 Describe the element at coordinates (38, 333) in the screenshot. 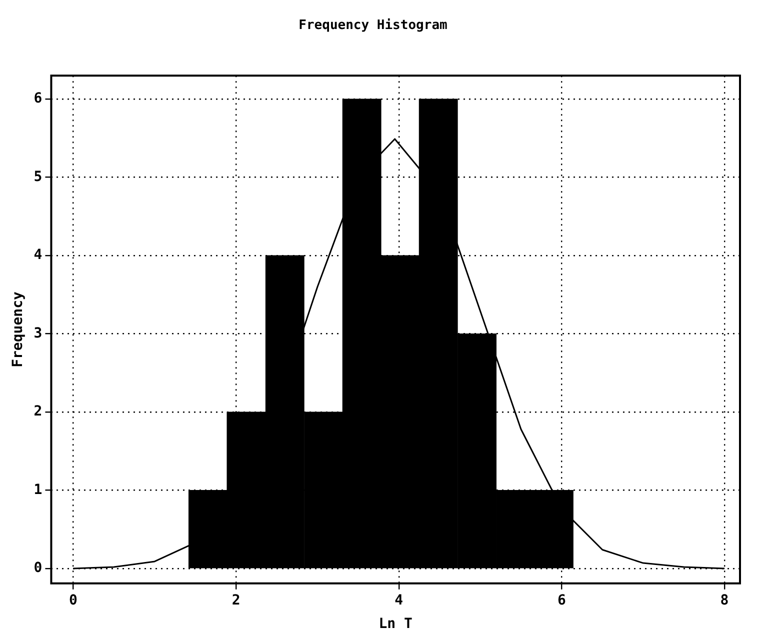

I see `y-tick-label: 3` at that location.